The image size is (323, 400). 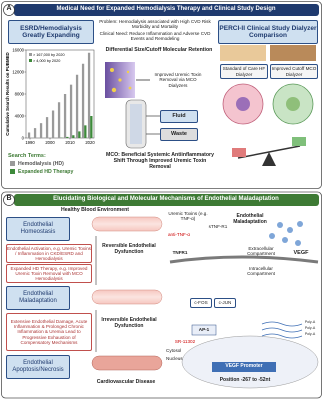 What do you see at coordinates (49, 55) in the screenshot?
I see `annotation: > 167,000 by 2020` at bounding box center [49, 55].